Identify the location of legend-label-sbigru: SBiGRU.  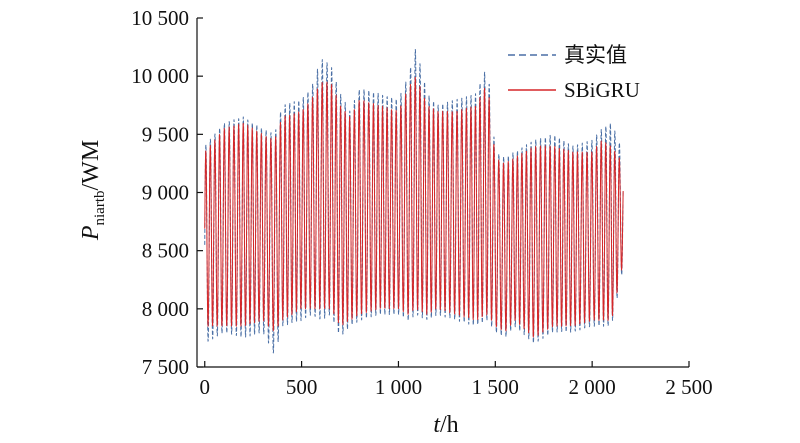
(602, 90).